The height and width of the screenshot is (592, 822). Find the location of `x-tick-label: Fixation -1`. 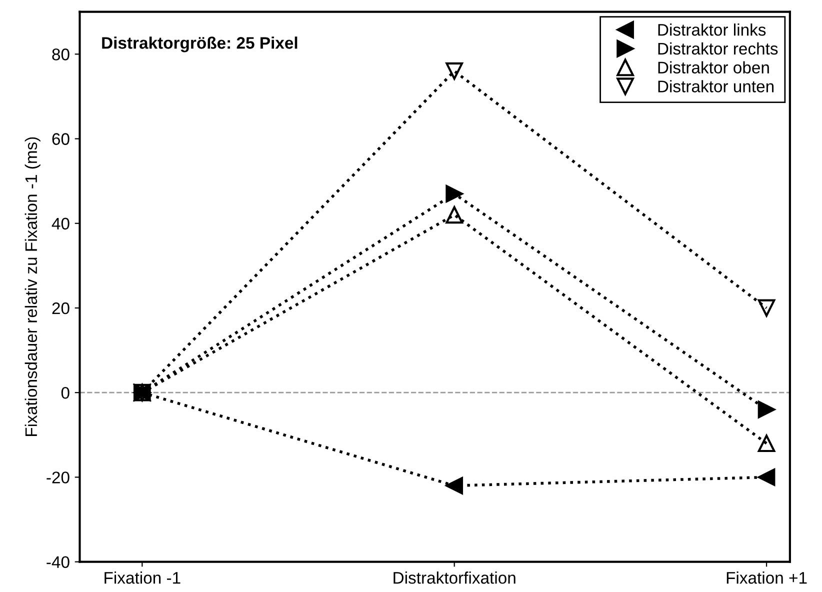

x-tick-label: Fixation -1 is located at coordinates (142, 578).